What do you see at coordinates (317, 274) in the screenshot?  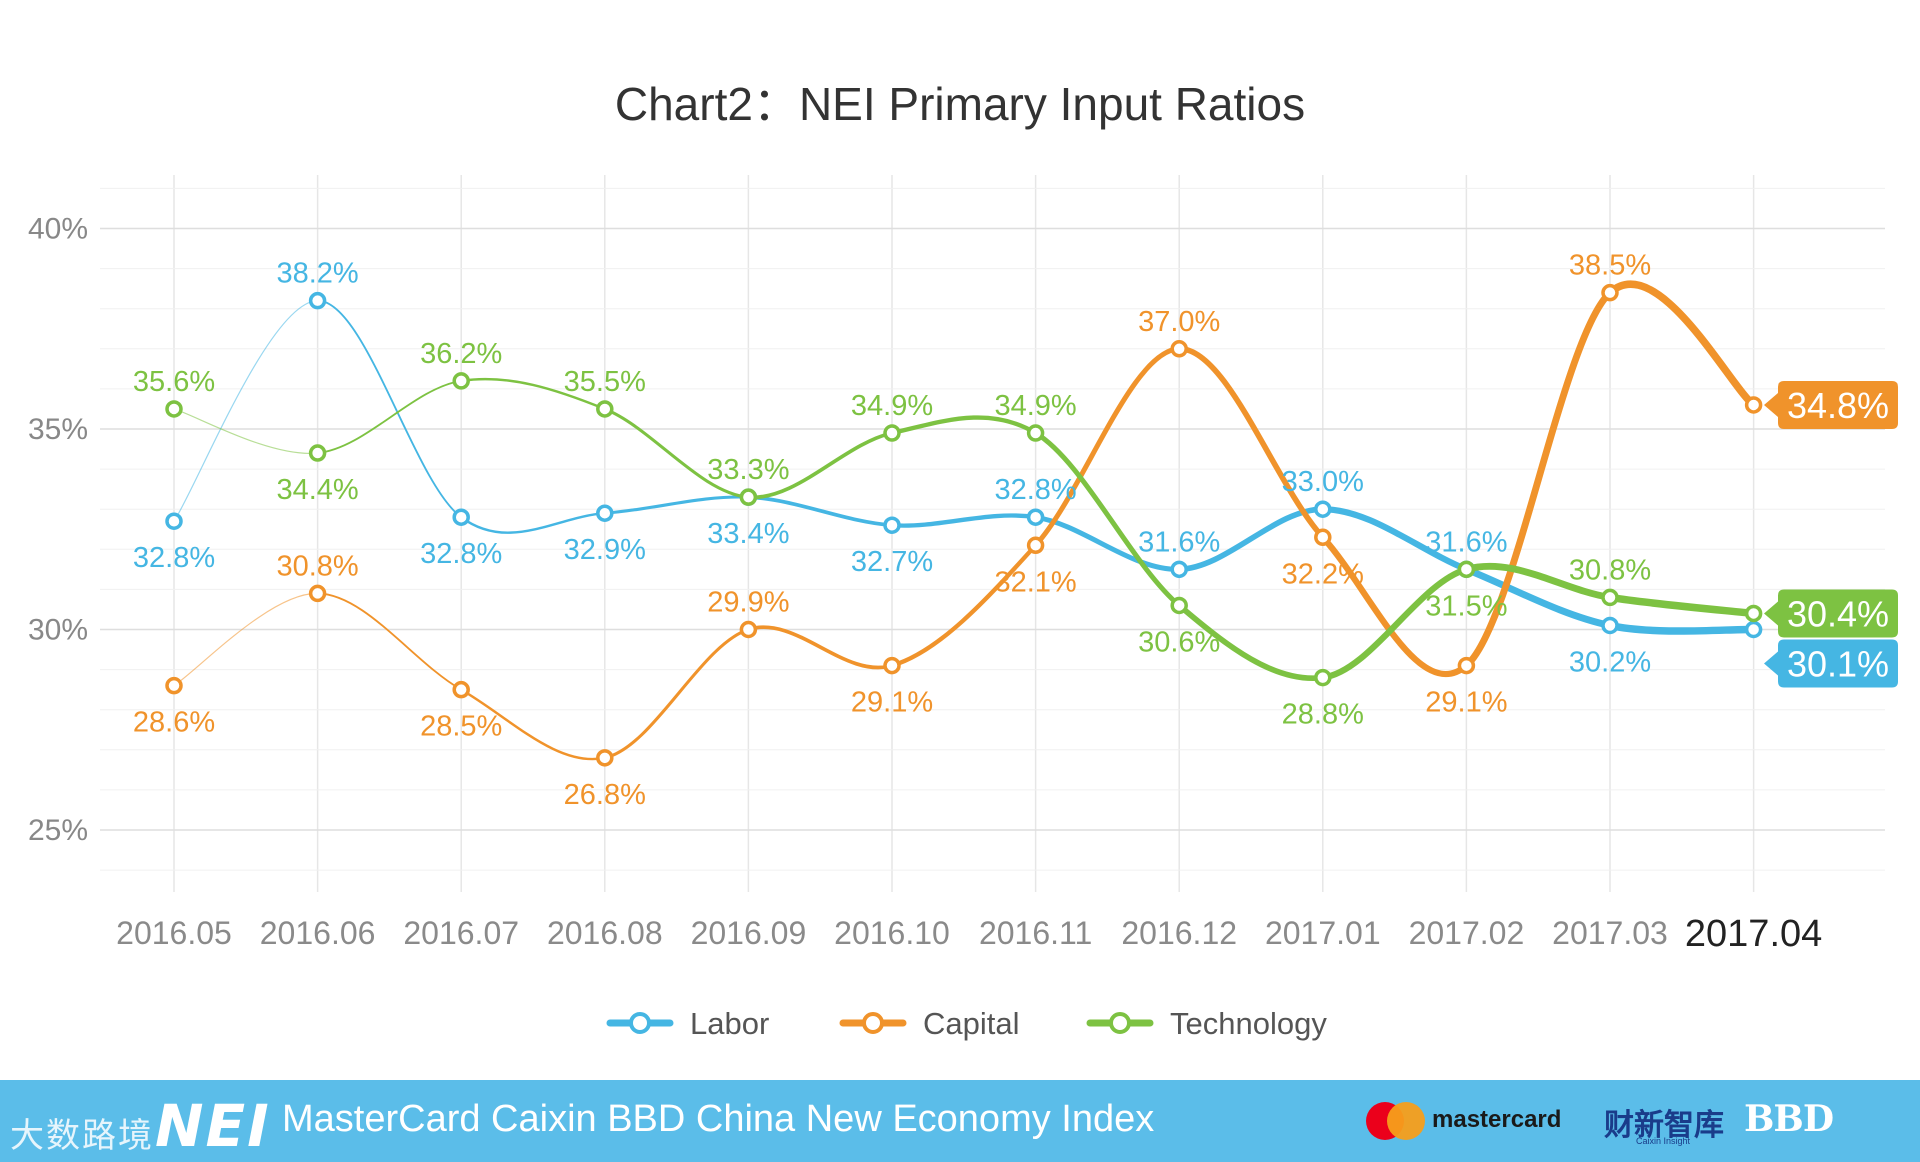 I see `data-label-labor: 38.2%` at bounding box center [317, 274].